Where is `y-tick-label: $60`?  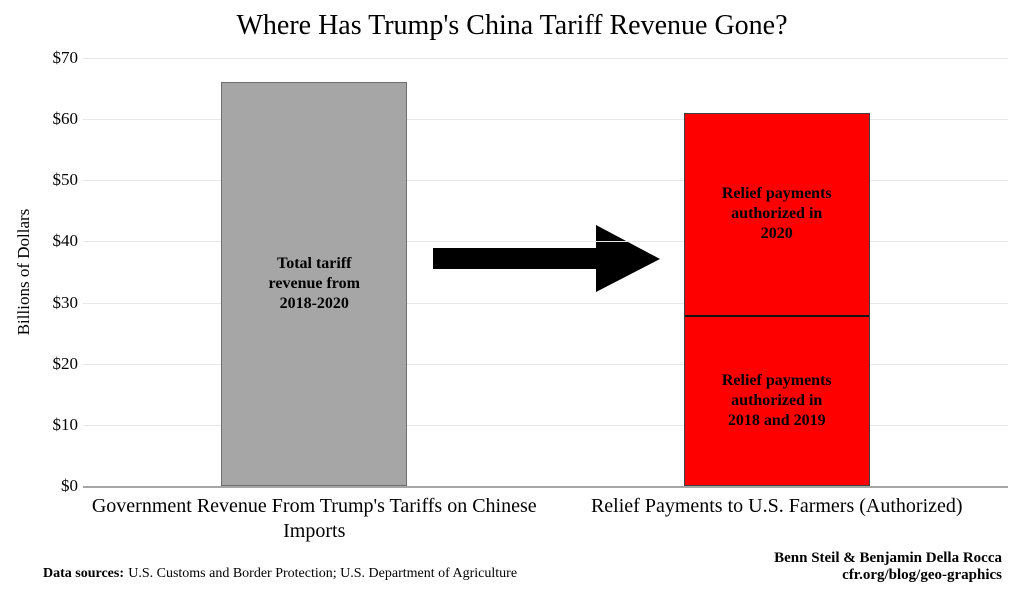
y-tick-label: $60 is located at coordinates (65, 119).